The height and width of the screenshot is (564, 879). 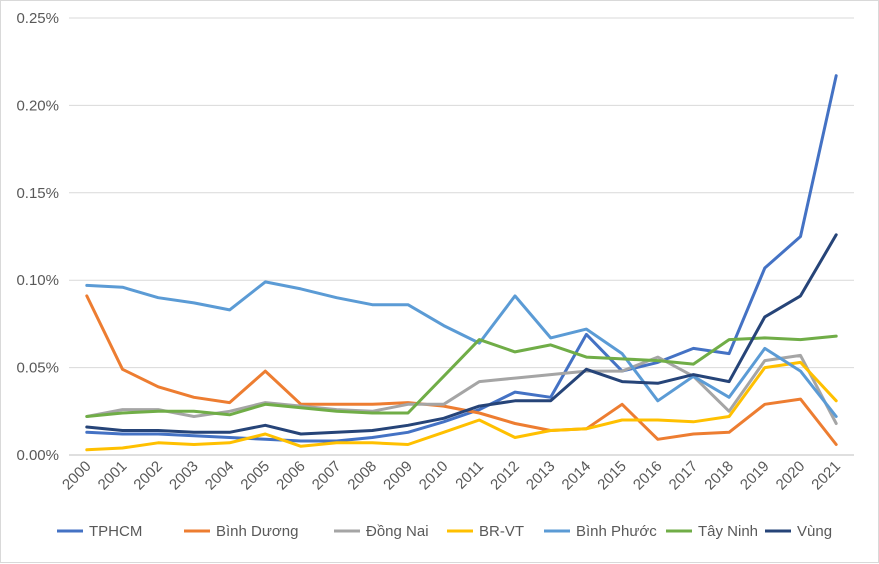 I want to click on x-tick-label: 2005, so click(x=255, y=476).